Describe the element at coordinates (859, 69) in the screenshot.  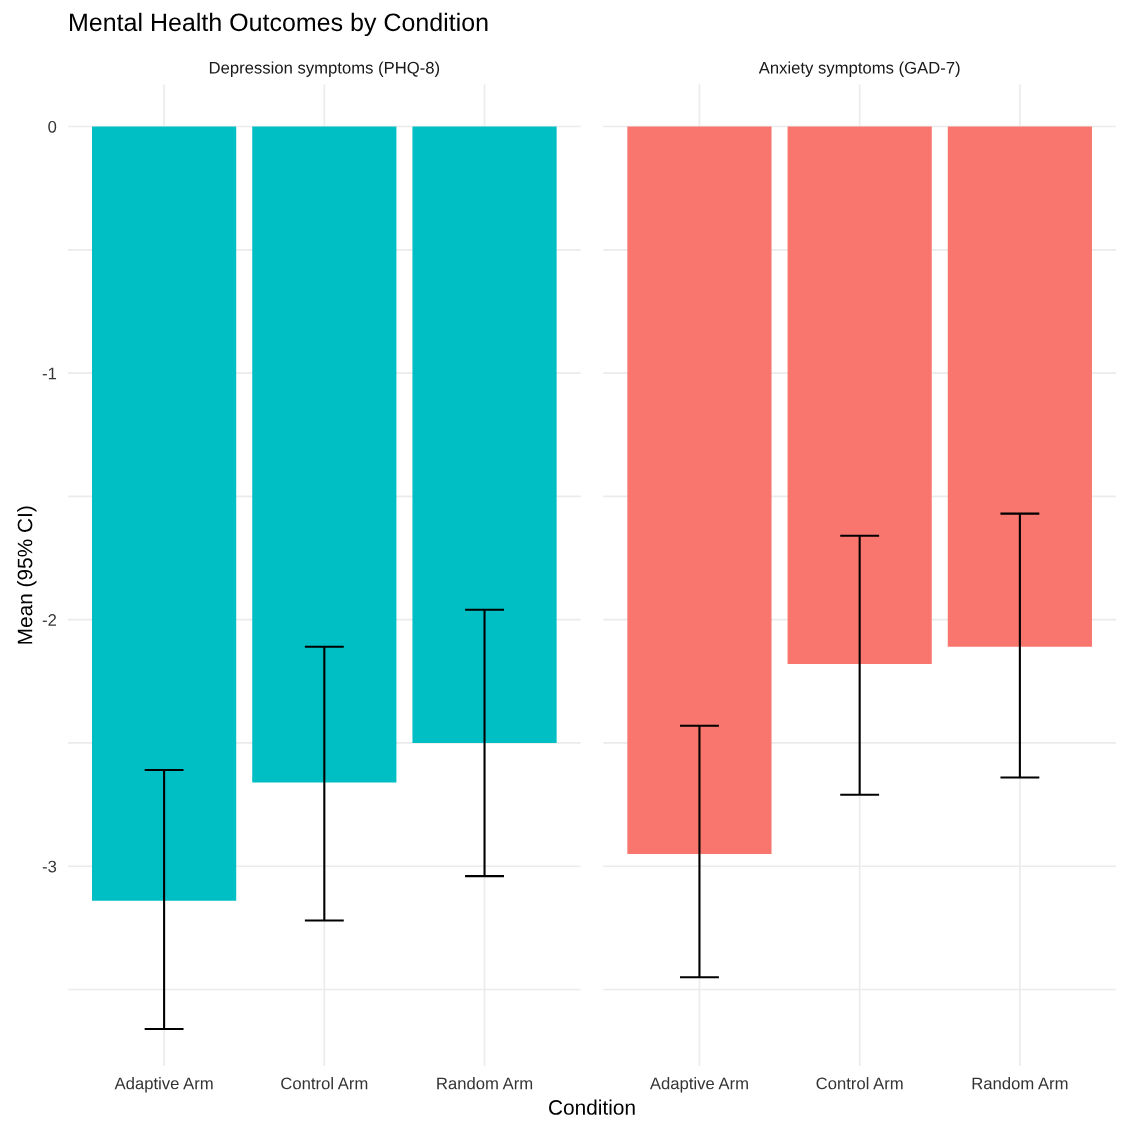
I see `chart-subtitle: Anxiety symptoms (GAD-7)` at that location.